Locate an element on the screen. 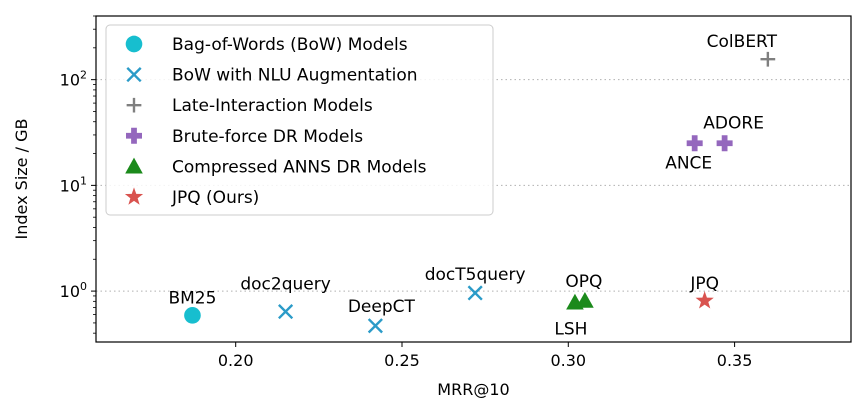  legend-label: Compressed ANNS DR Models is located at coordinates (299, 167).